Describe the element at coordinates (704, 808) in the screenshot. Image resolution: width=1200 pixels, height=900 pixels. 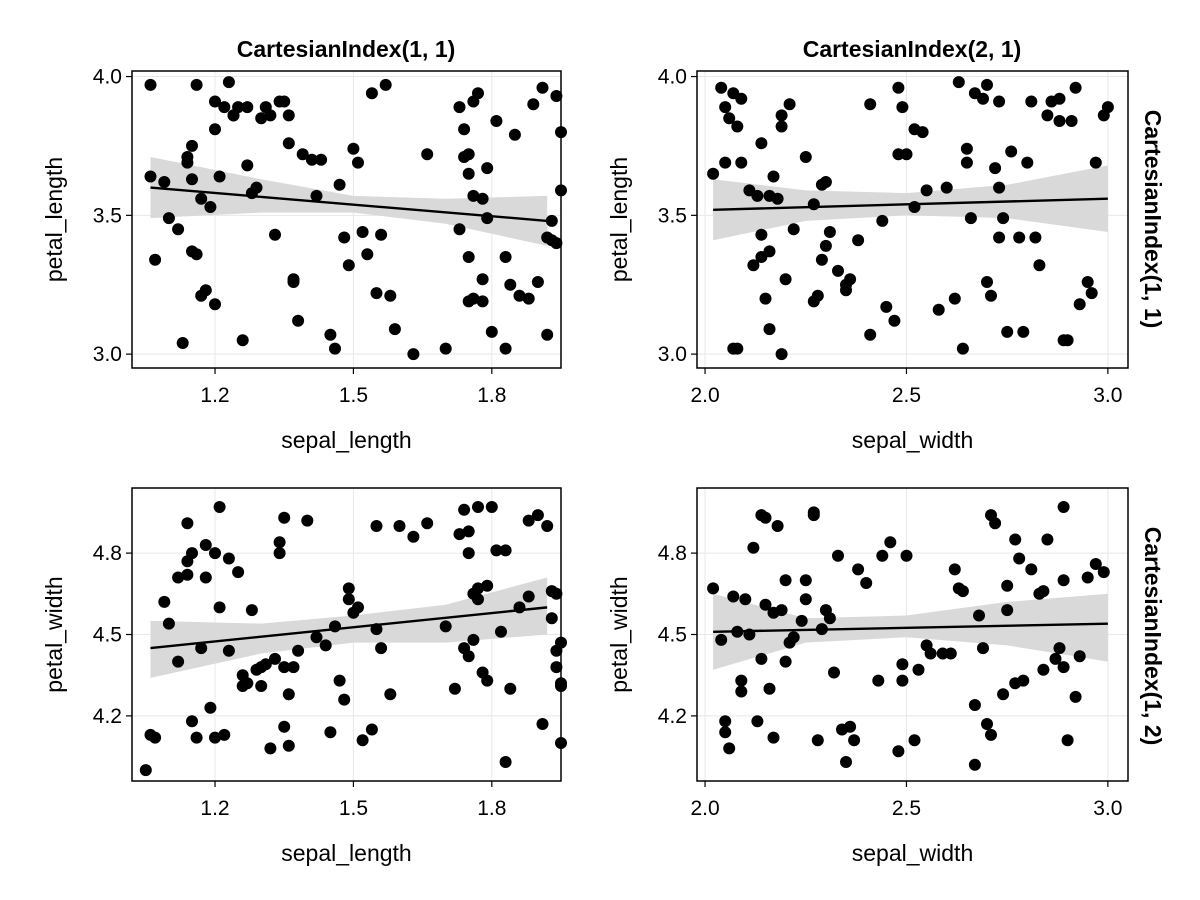
I see `x-tick-label: 2.0` at that location.